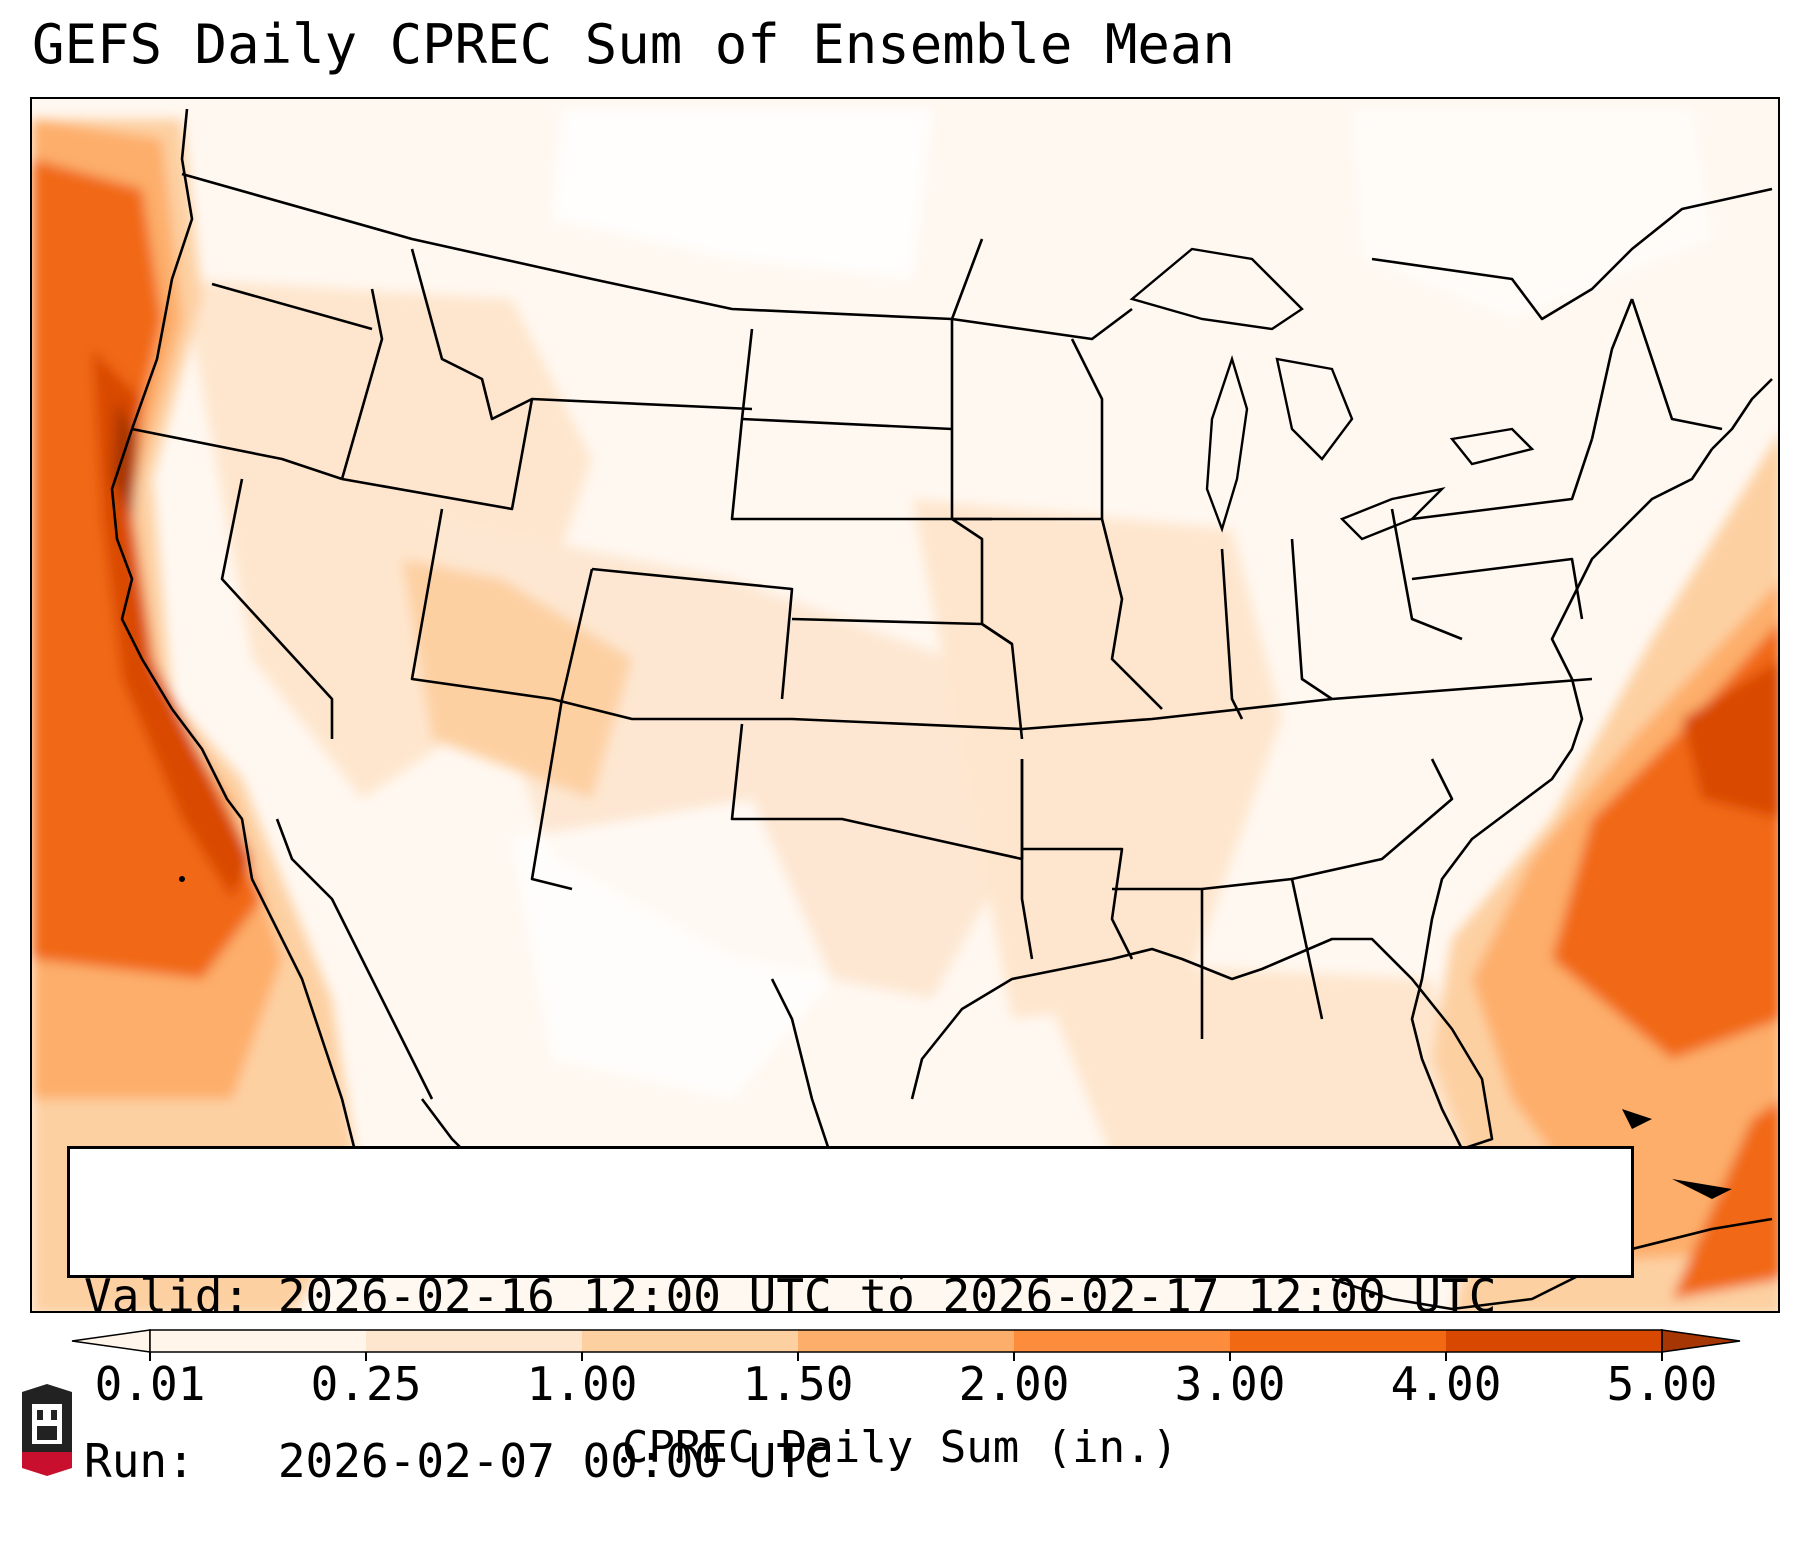 This screenshot has height=1544, width=1803. I want to click on ut-co-az-nm, so click(562, 729).